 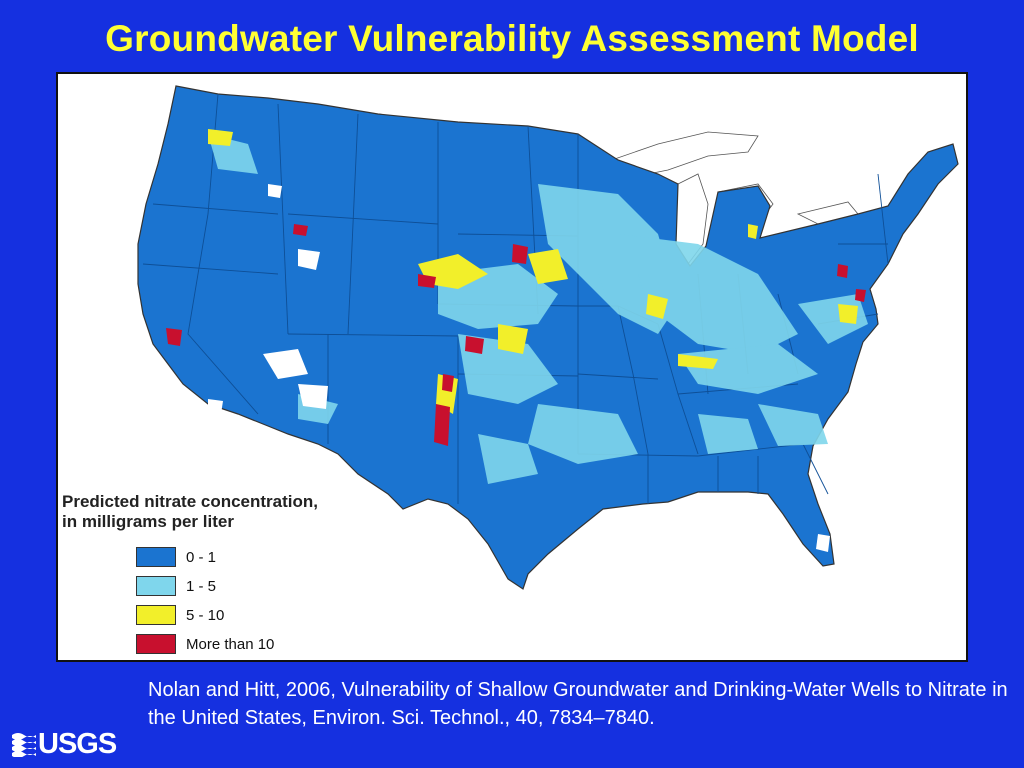 I want to click on usgs-logo: USGS, so click(x=64, y=744).